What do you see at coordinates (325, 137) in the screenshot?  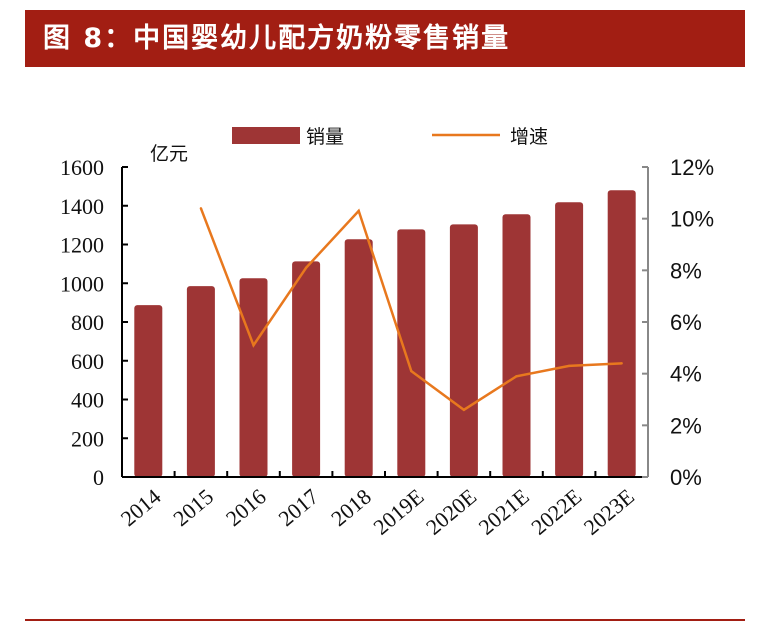 I see `legend-bar-label: 销量` at bounding box center [325, 137].